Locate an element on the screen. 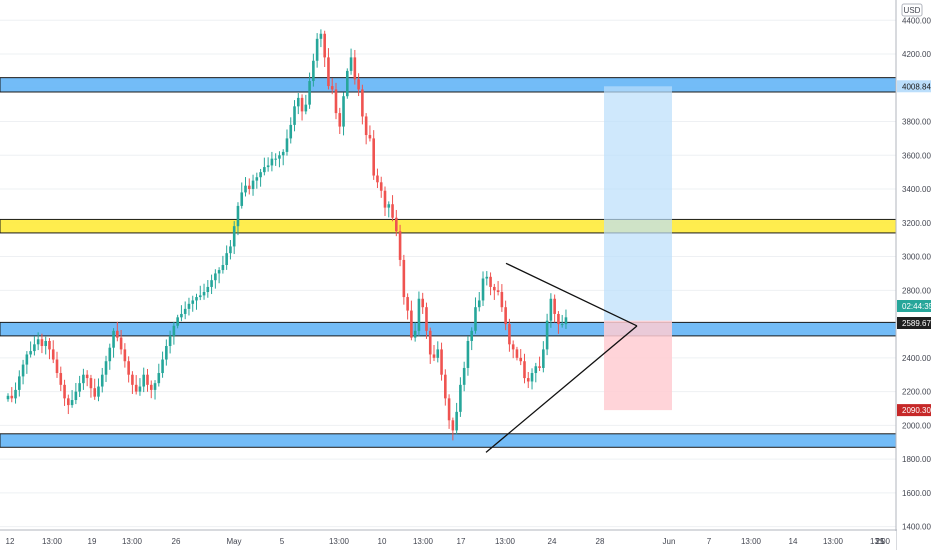 Image resolution: width=932 pixels, height=555 pixels. y-tick-label: 4200.00 is located at coordinates (916, 54).